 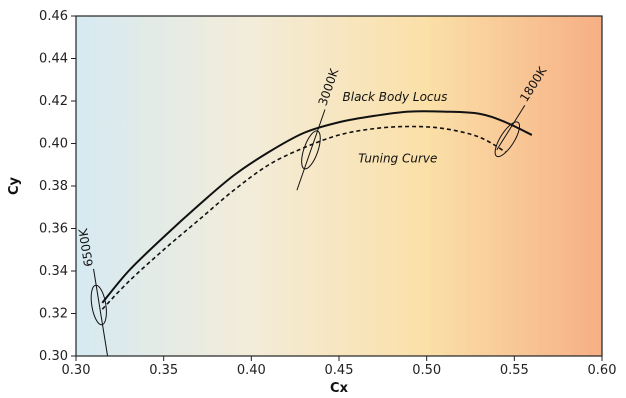 What do you see at coordinates (53, 16) in the screenshot?
I see `y-tick-label-8: 0.46` at bounding box center [53, 16].